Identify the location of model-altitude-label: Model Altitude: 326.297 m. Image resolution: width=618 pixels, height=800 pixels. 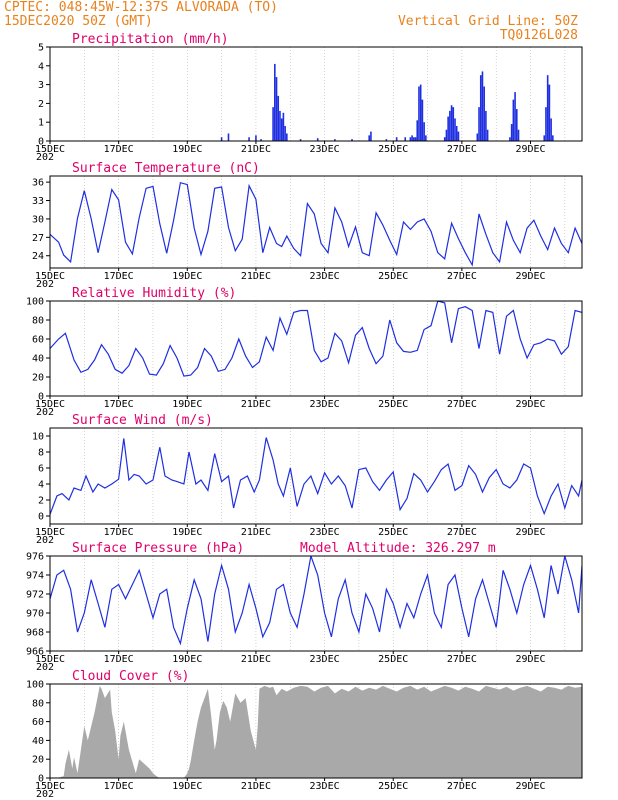
(398, 548).